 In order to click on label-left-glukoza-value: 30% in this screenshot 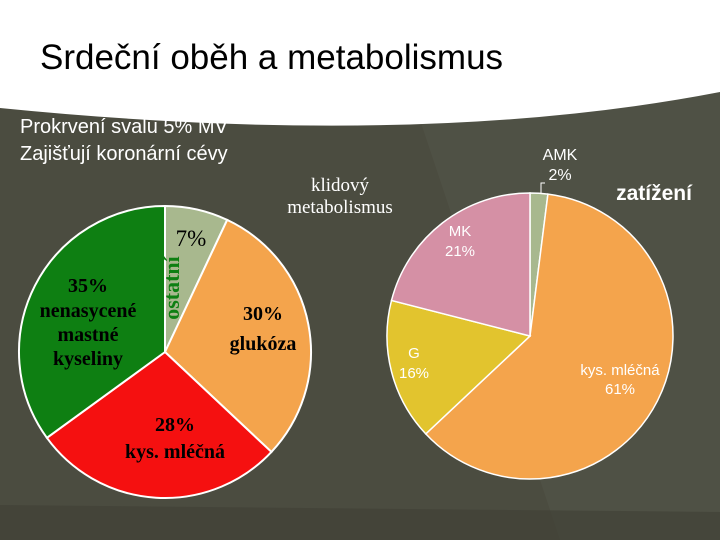, I will do `click(263, 314)`.